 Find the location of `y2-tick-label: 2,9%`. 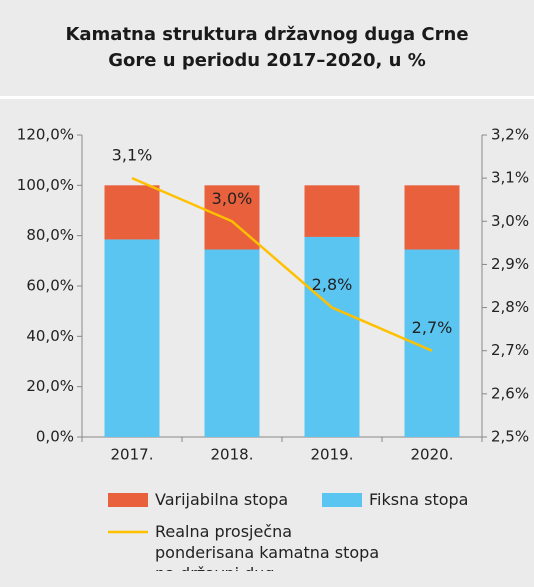

y2-tick-label: 2,9% is located at coordinates (510, 264).